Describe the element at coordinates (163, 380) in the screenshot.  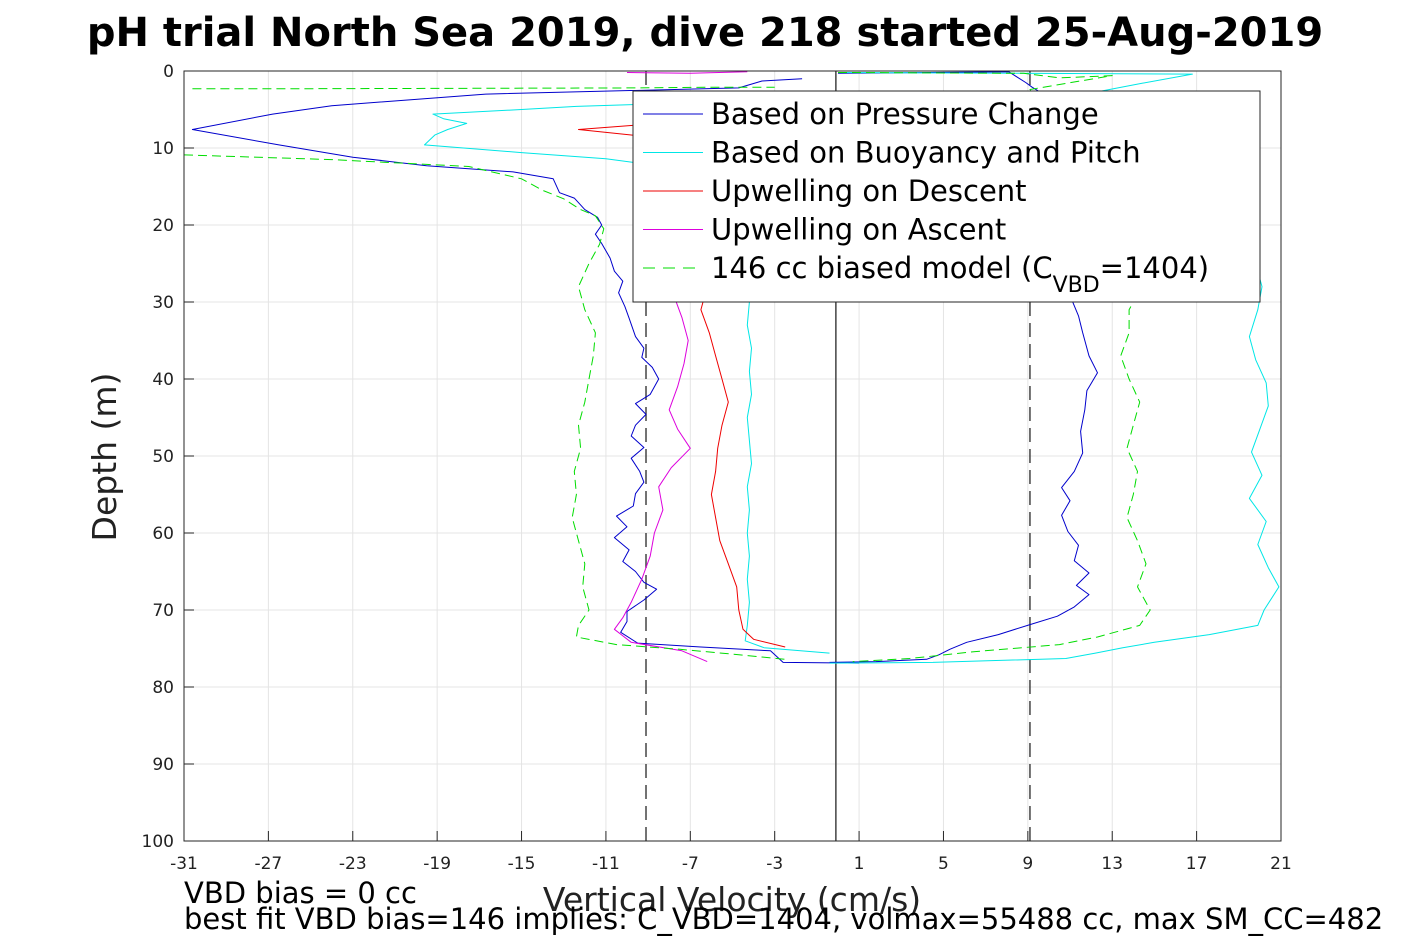
I see `y-tick-label: 40` at that location.